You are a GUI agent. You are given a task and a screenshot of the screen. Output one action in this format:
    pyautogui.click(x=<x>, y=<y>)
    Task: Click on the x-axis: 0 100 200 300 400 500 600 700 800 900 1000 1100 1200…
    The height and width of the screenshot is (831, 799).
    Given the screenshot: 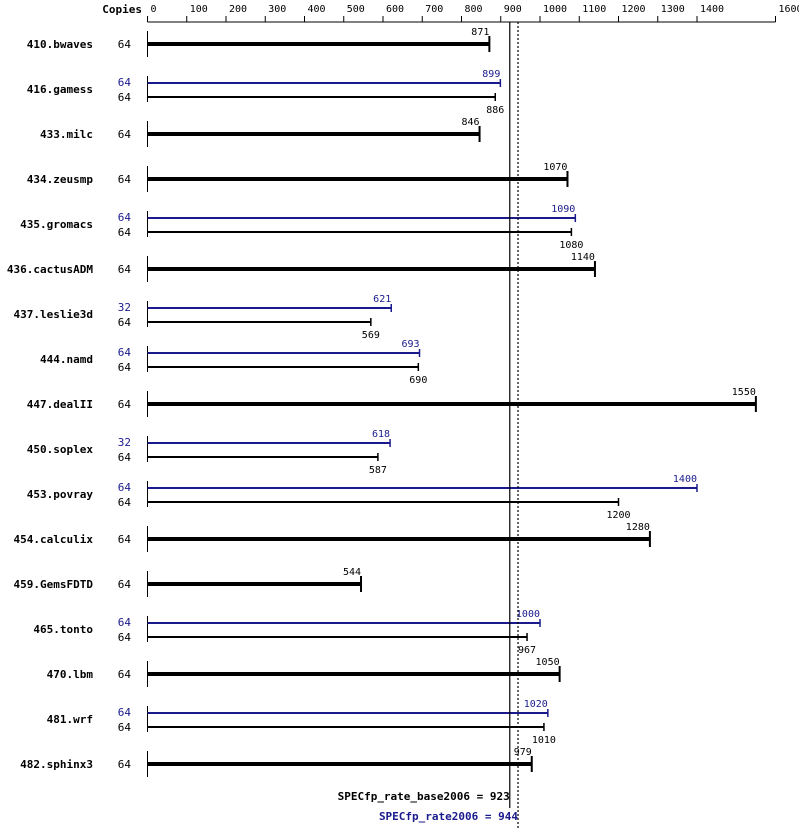 What is the action you would take?
    pyautogui.click(x=473, y=13)
    